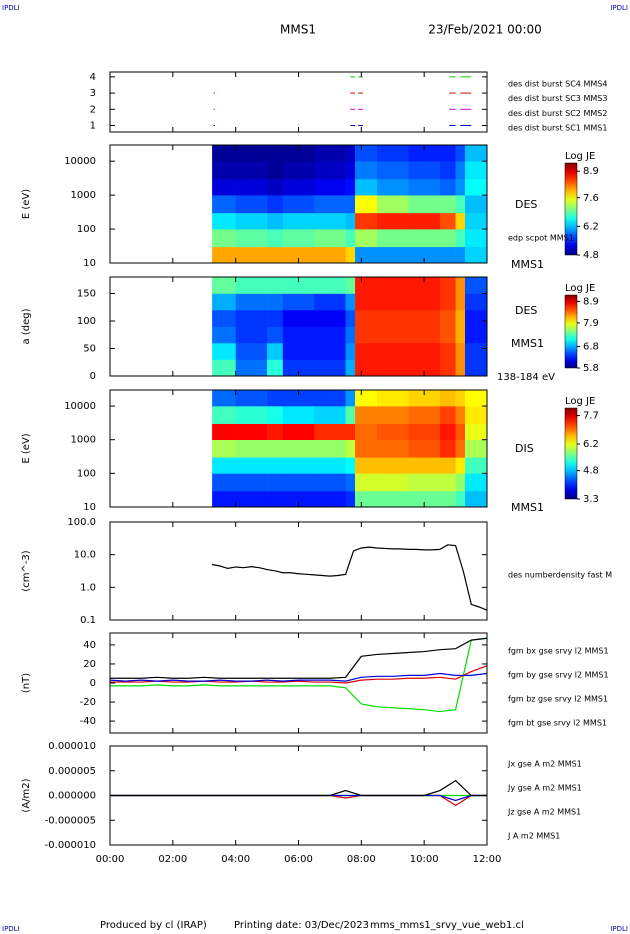 The image size is (630, 934). Describe the element at coordinates (26, 570) in the screenshot. I see `y-axis-label: (cm^-3)` at that location.